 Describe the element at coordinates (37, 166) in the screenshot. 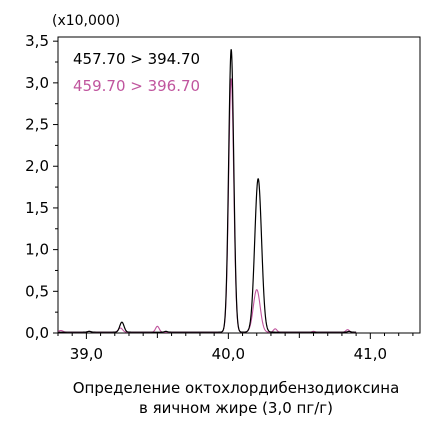

I see `y-tick-label: 2,0` at that location.